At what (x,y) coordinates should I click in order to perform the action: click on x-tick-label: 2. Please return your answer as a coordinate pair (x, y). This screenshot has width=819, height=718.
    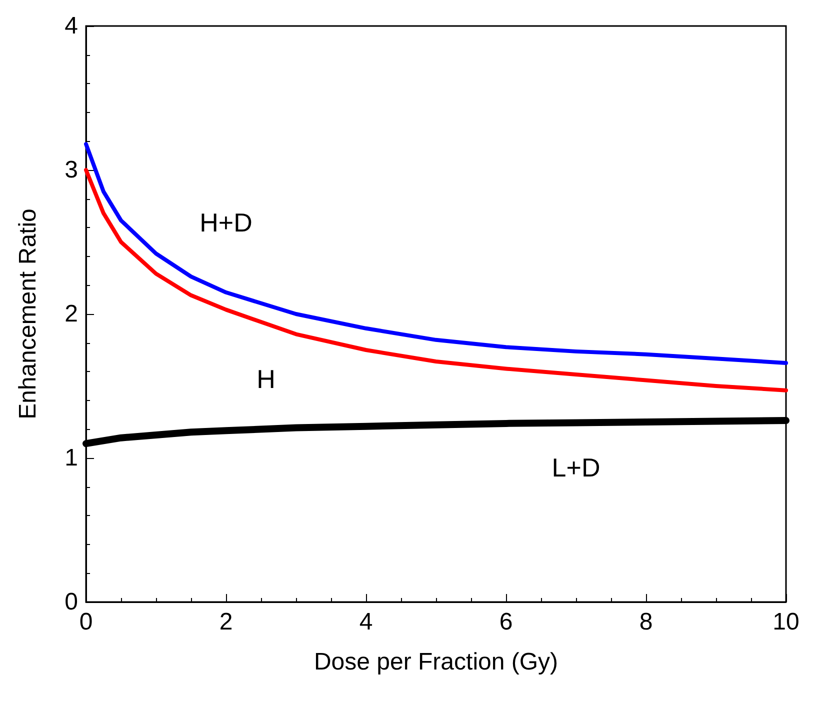
    Looking at the image, I should click on (226, 622).